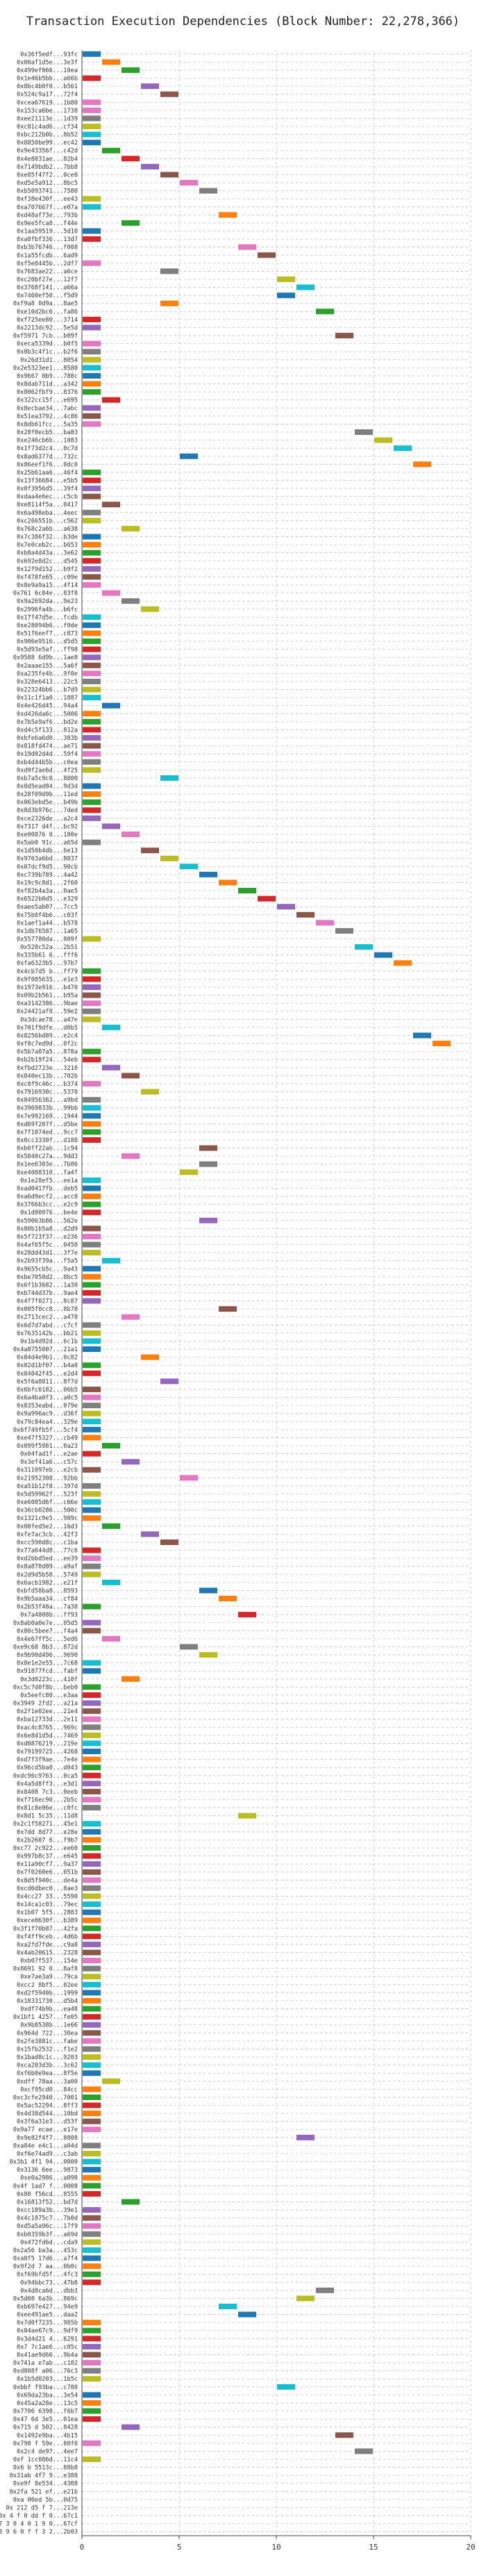  I want to click on y-tick-label: 0x8d3b976c...7ded, so click(48, 811).